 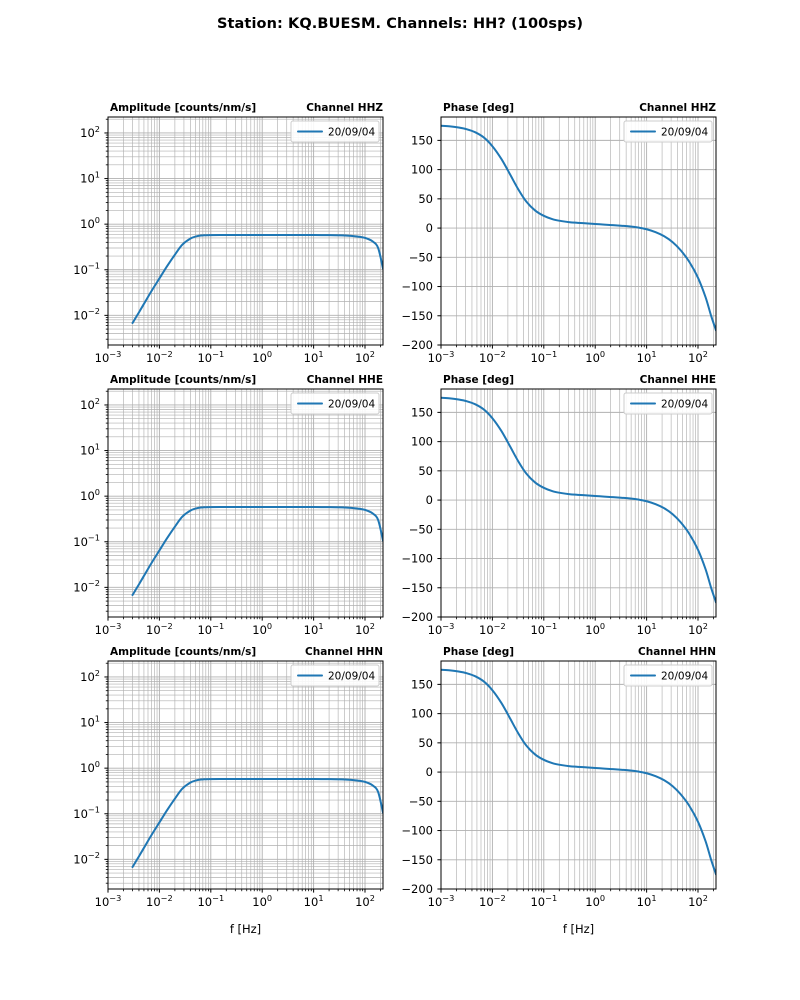 I want to click on amplitude-x-tick-label: 10², so click(x=365, y=357).